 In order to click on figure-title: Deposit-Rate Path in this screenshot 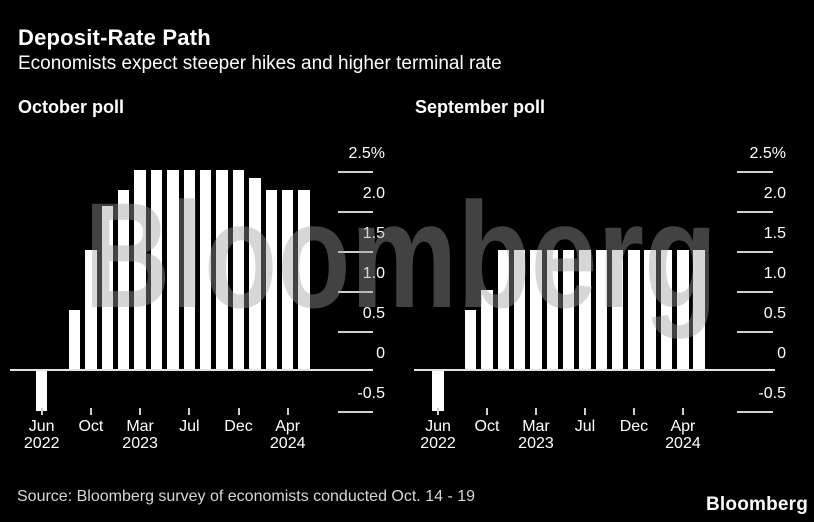, I will do `click(114, 37)`.